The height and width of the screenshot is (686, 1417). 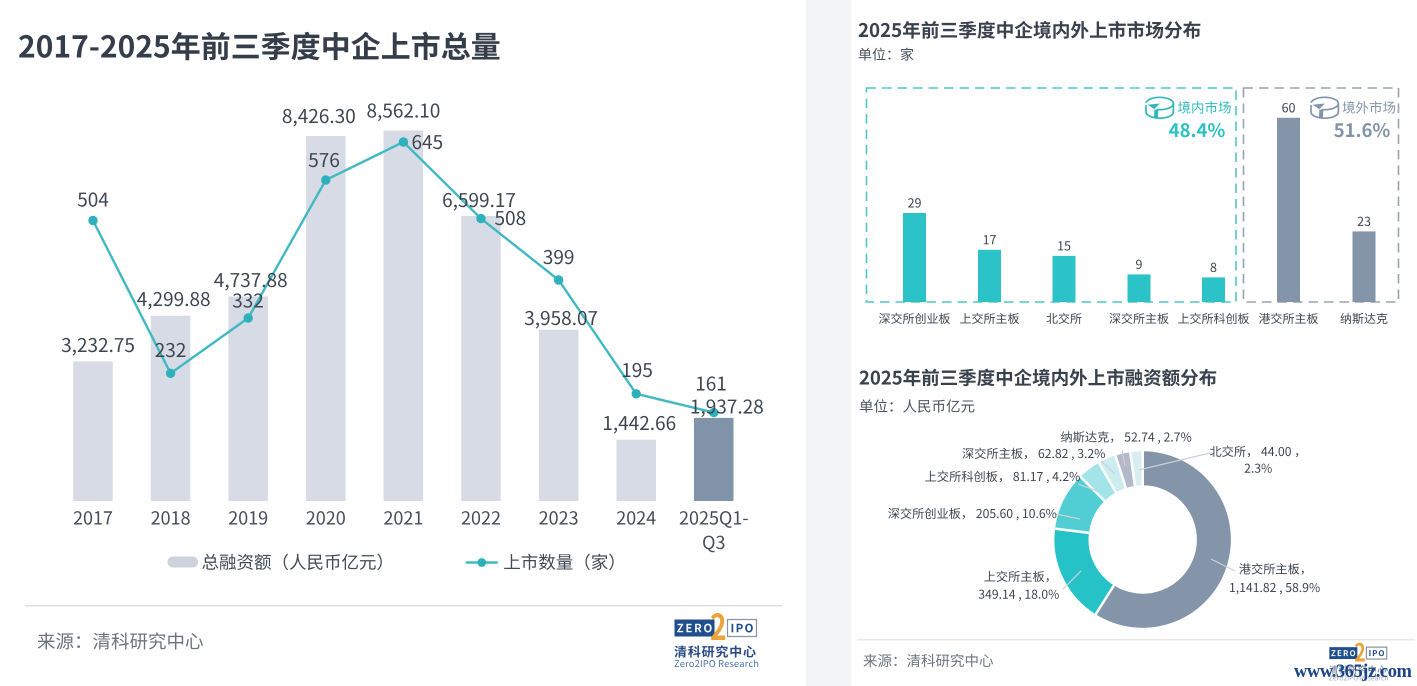 I want to click on svg-text: www.365jz.com, so click(x=1353, y=672).